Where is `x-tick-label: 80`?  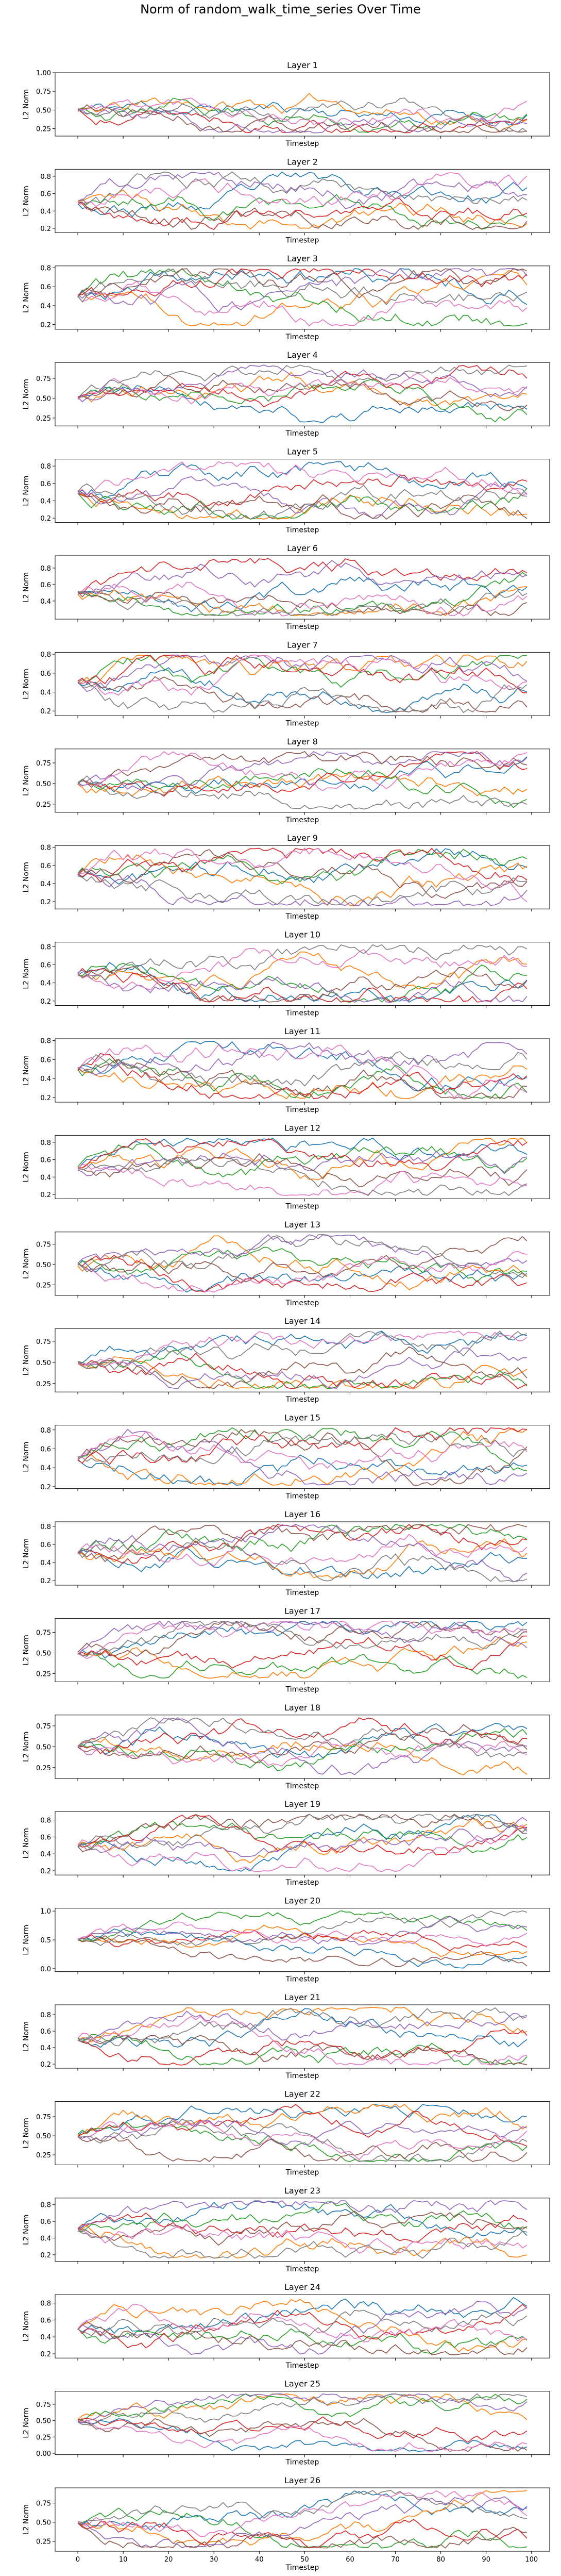
x-tick-label: 80 is located at coordinates (440, 2560).